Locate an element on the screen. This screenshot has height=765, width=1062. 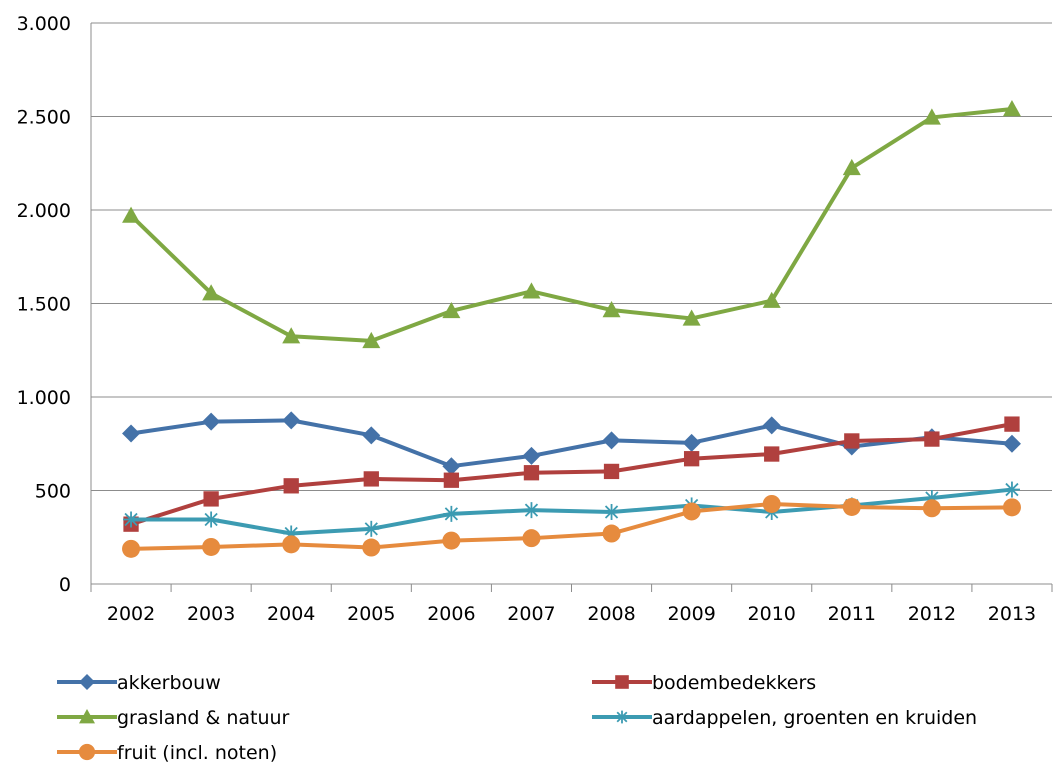
x-tick-label: 2003 is located at coordinates (211, 614).